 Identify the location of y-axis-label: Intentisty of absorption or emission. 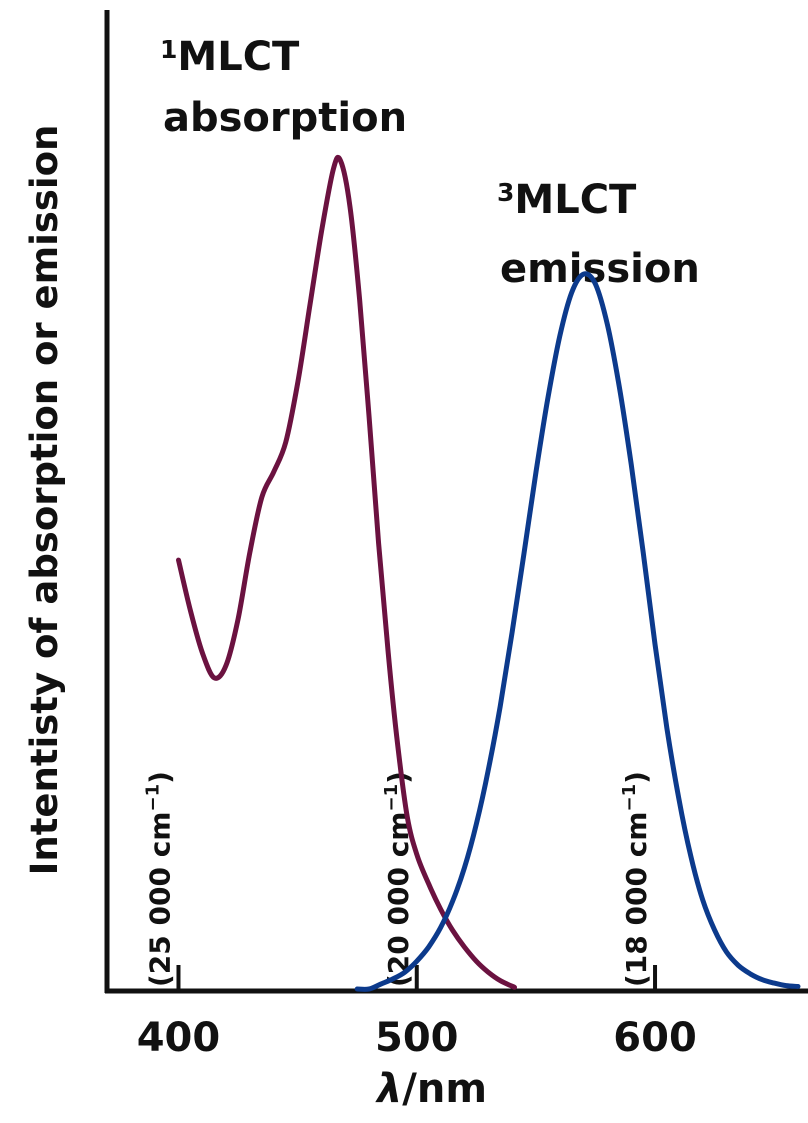
(44, 500).